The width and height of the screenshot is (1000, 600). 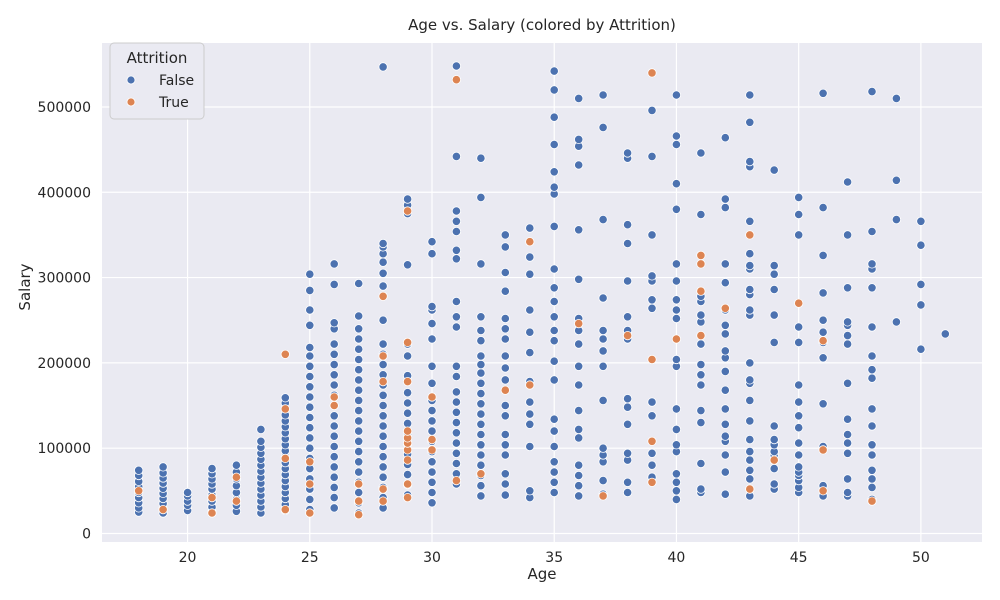 What do you see at coordinates (554, 558) in the screenshot?
I see `x-tick-label: 35` at bounding box center [554, 558].